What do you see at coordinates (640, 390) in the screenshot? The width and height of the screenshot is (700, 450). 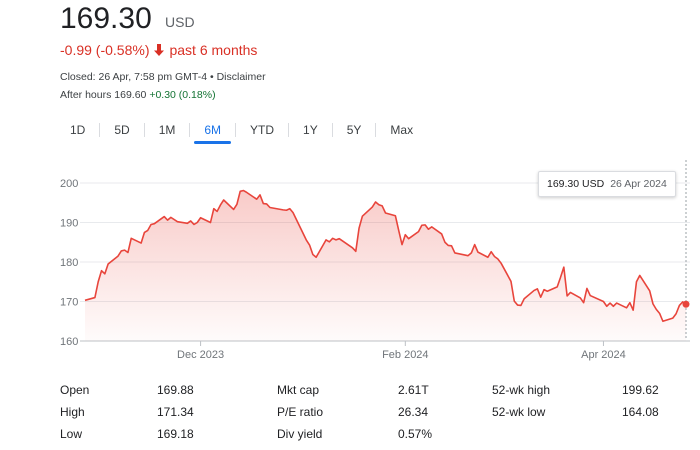 I see `stat-value: 199.62` at bounding box center [640, 390].